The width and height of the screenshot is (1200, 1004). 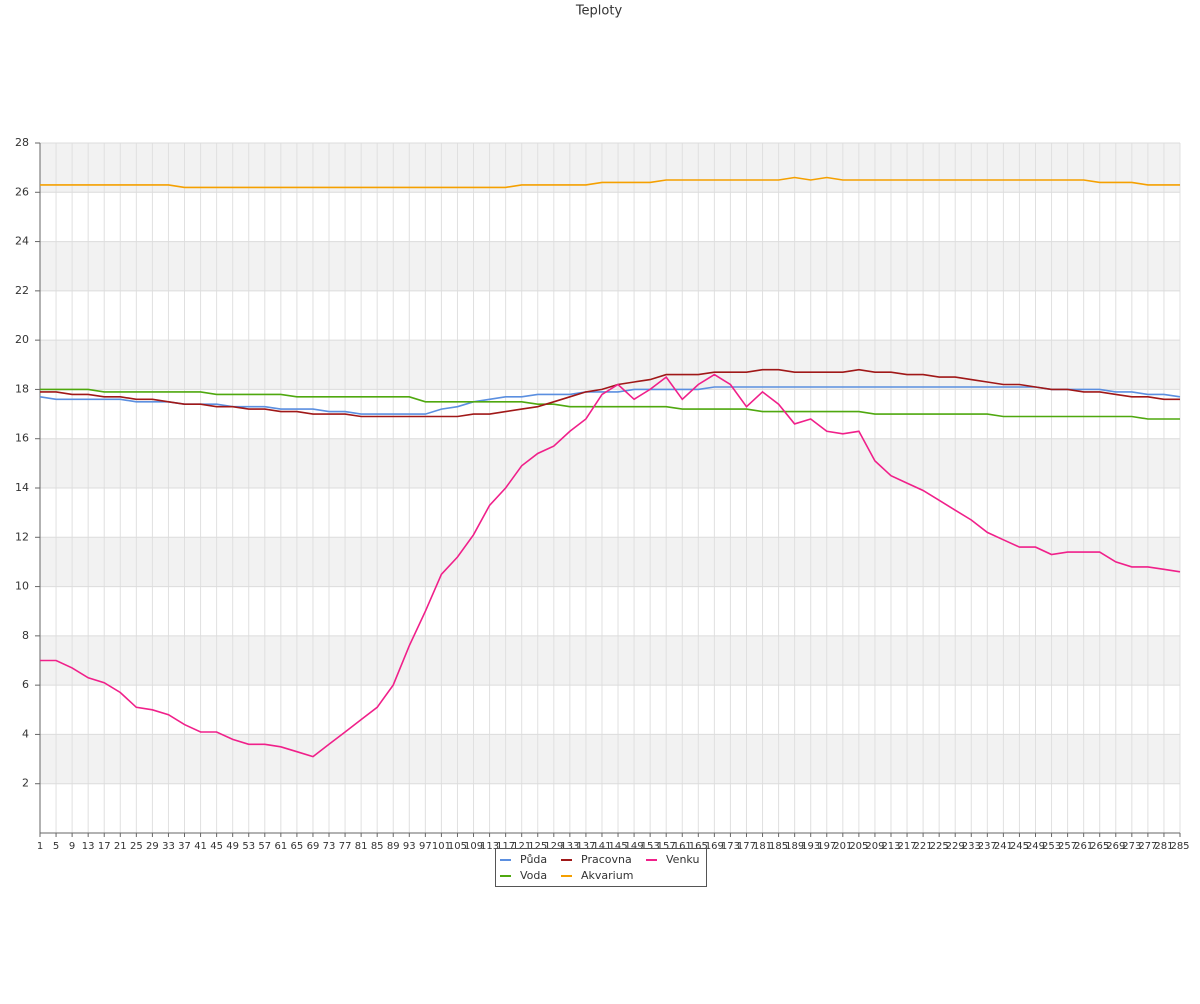 I want to click on x-tick-label: 1, so click(x=40, y=846).